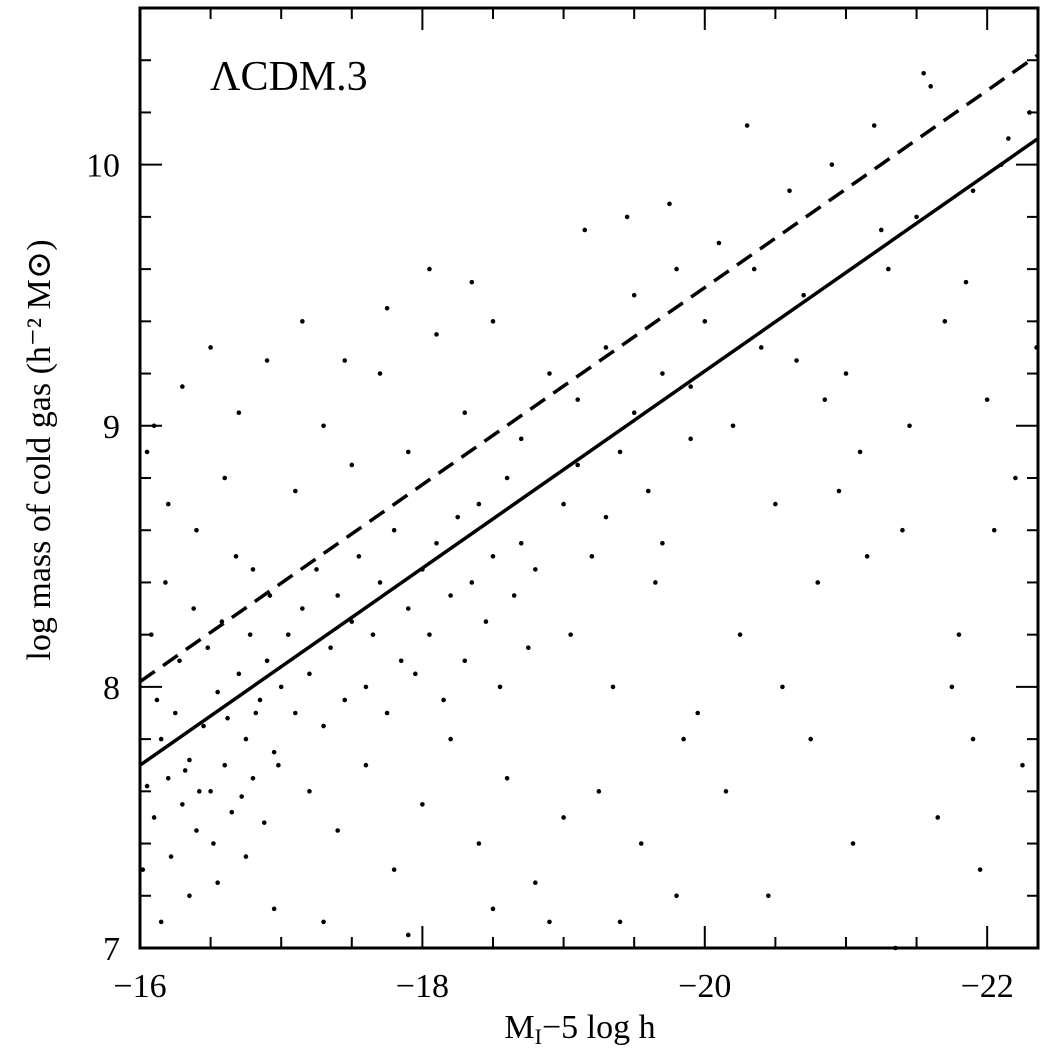  I want to click on y-tick-label: 7, so click(111, 949).